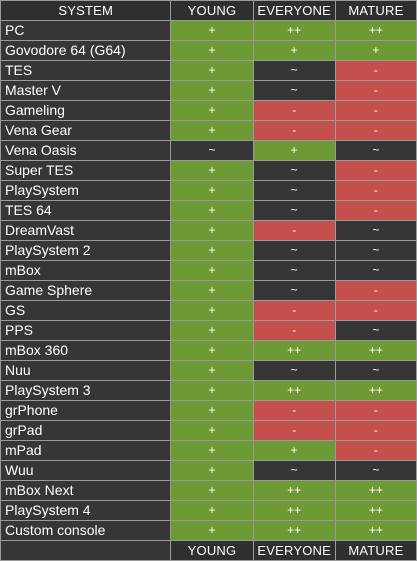  What do you see at coordinates (208, 530) in the screenshot?
I see `table-row: Custom console + ++ ++` at bounding box center [208, 530].